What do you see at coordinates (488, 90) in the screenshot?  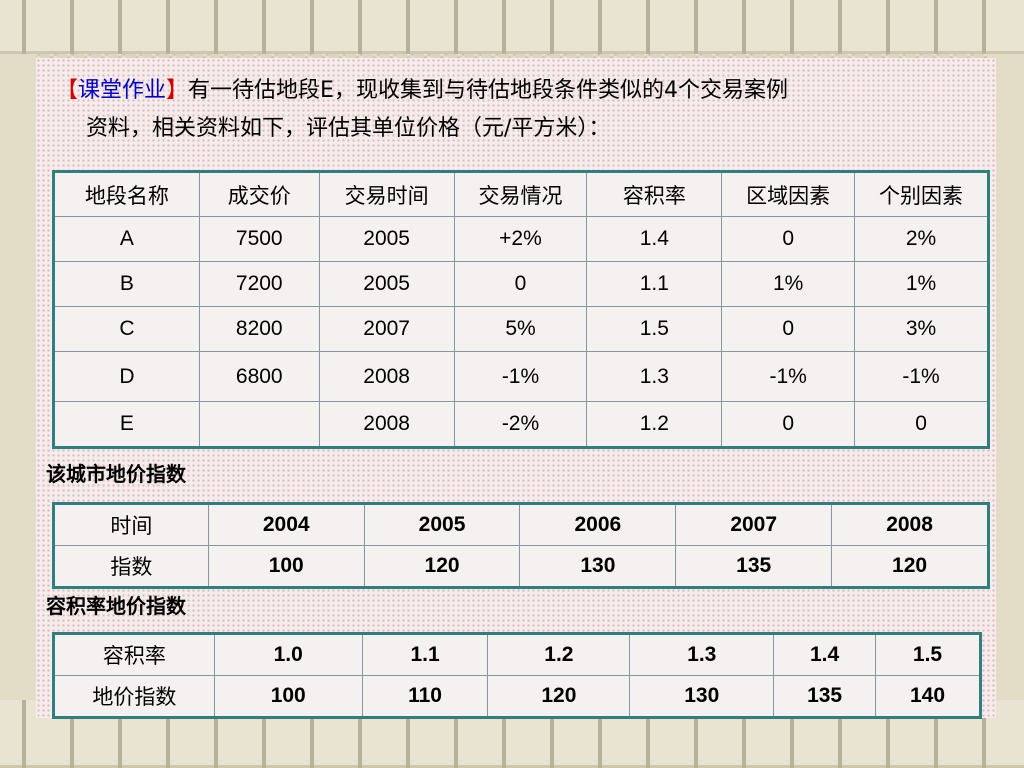 I see `heading-text-line1: 有一待估地段E，现收集到与待估地段条件类似的4个交易案例` at bounding box center [488, 90].